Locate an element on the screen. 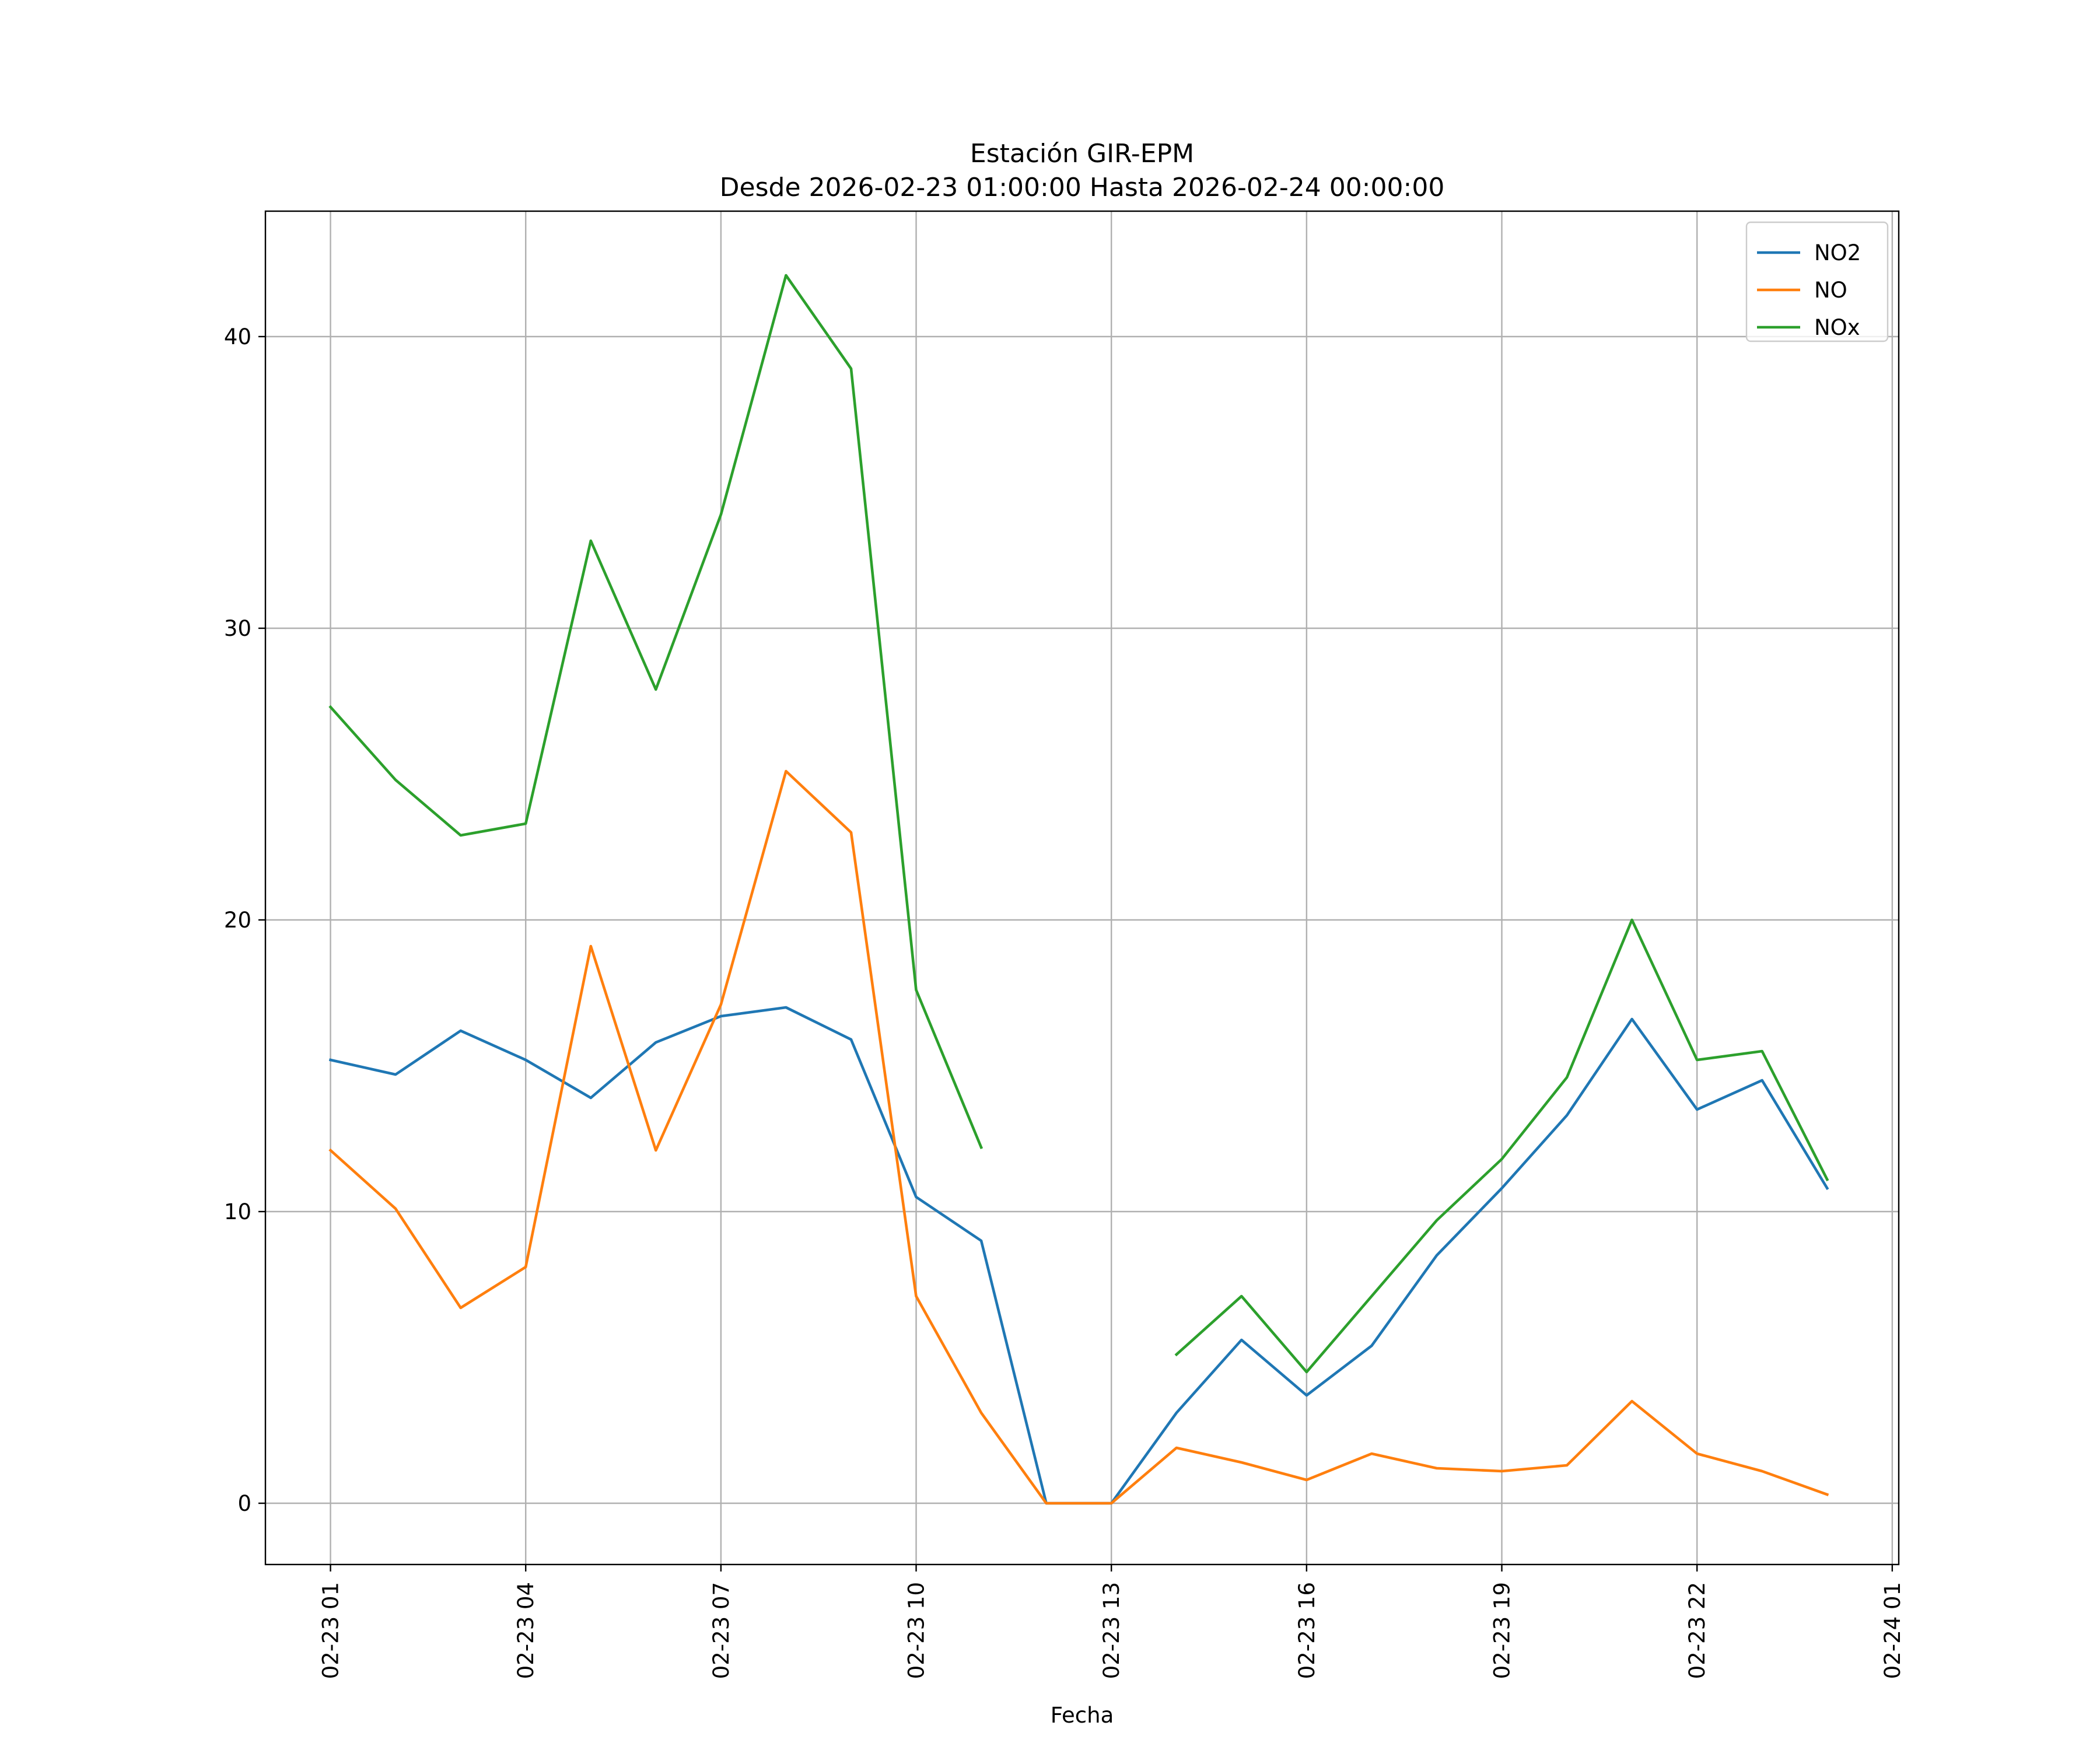 This screenshot has width=2100, height=1750. chart-title: Estación GIR-EPM is located at coordinates (1082, 154).